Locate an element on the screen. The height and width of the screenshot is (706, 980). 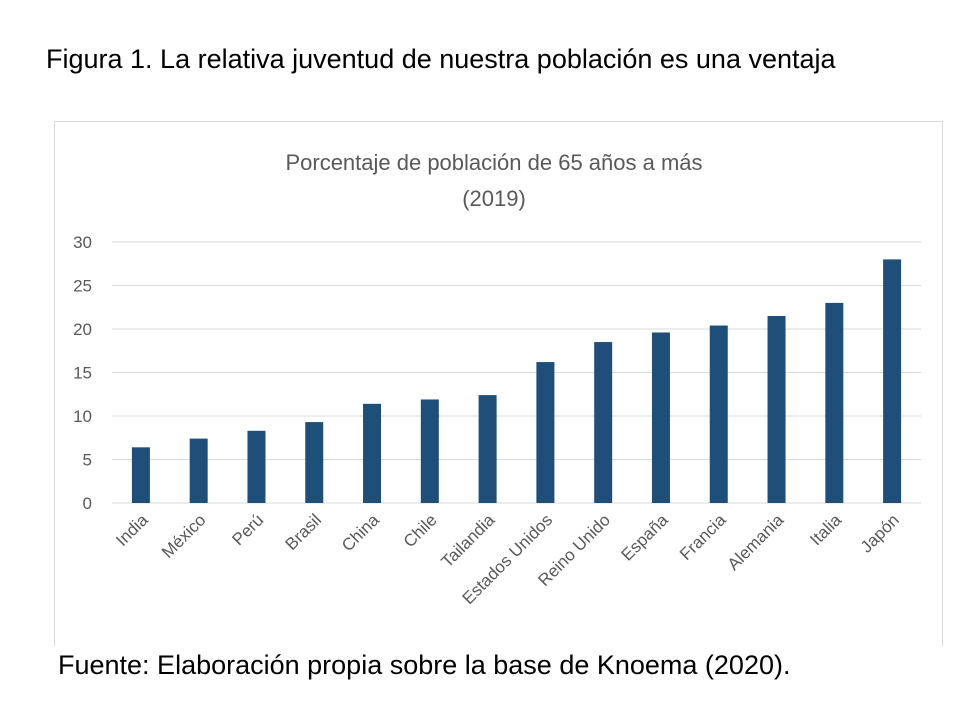
bar-chile is located at coordinates (429, 451).